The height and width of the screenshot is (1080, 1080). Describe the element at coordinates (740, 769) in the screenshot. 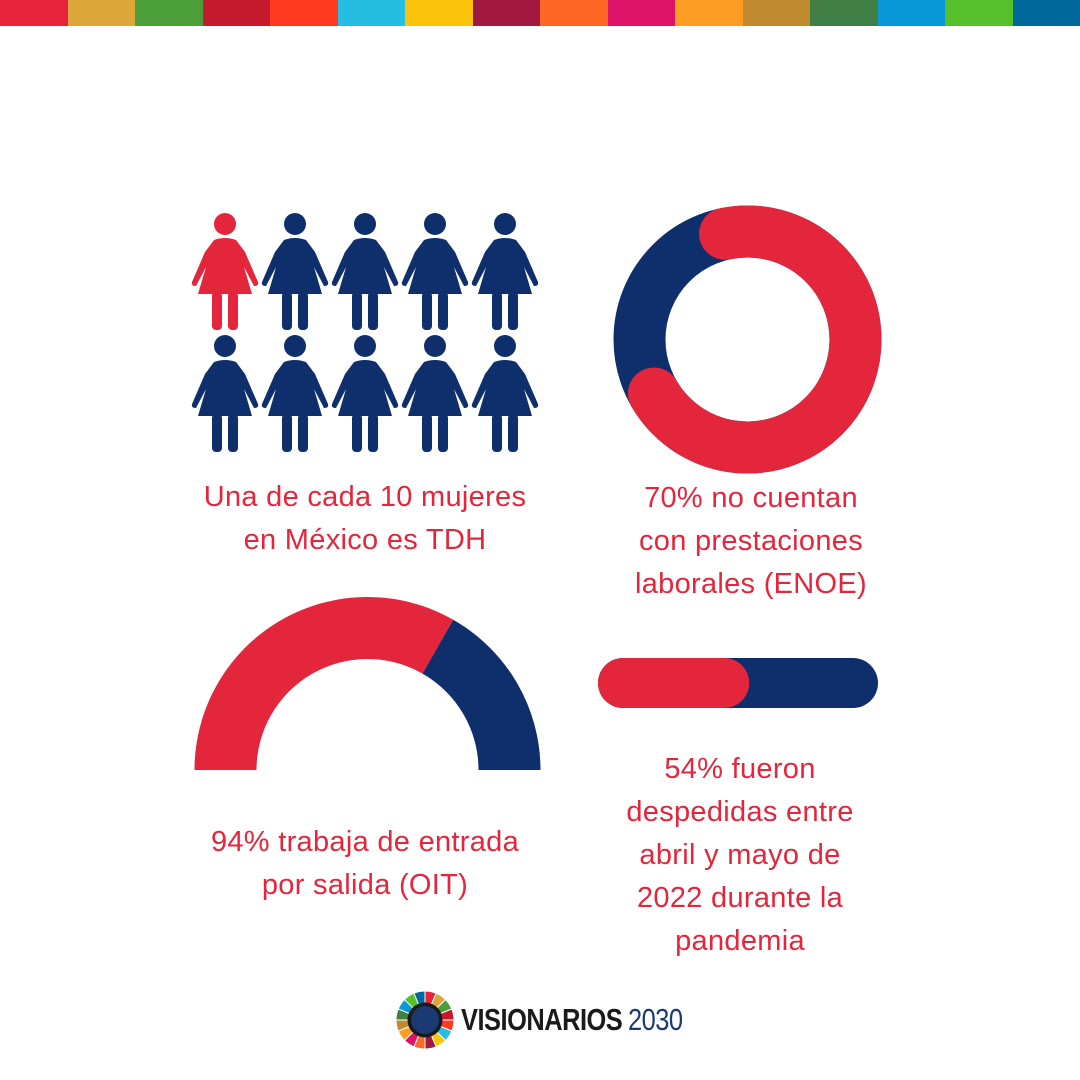

I see `bar-caption-line-1: 54% fueron` at that location.